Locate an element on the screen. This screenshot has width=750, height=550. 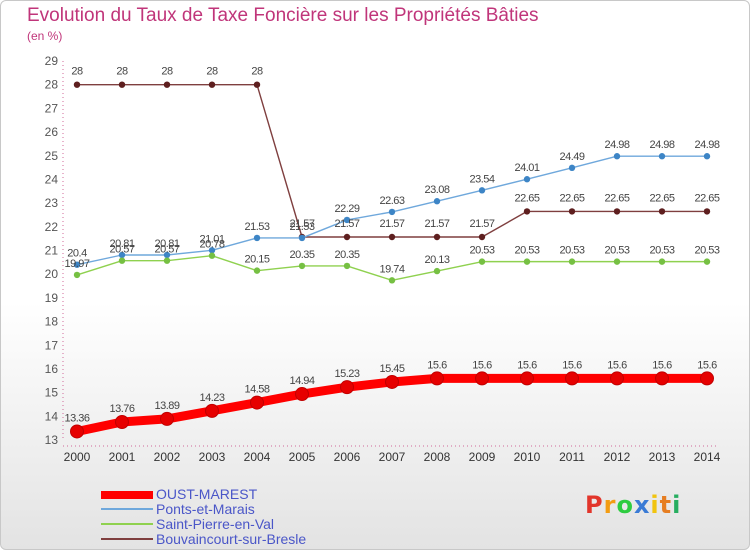
y-tick-label: 15 is located at coordinates (52, 393).